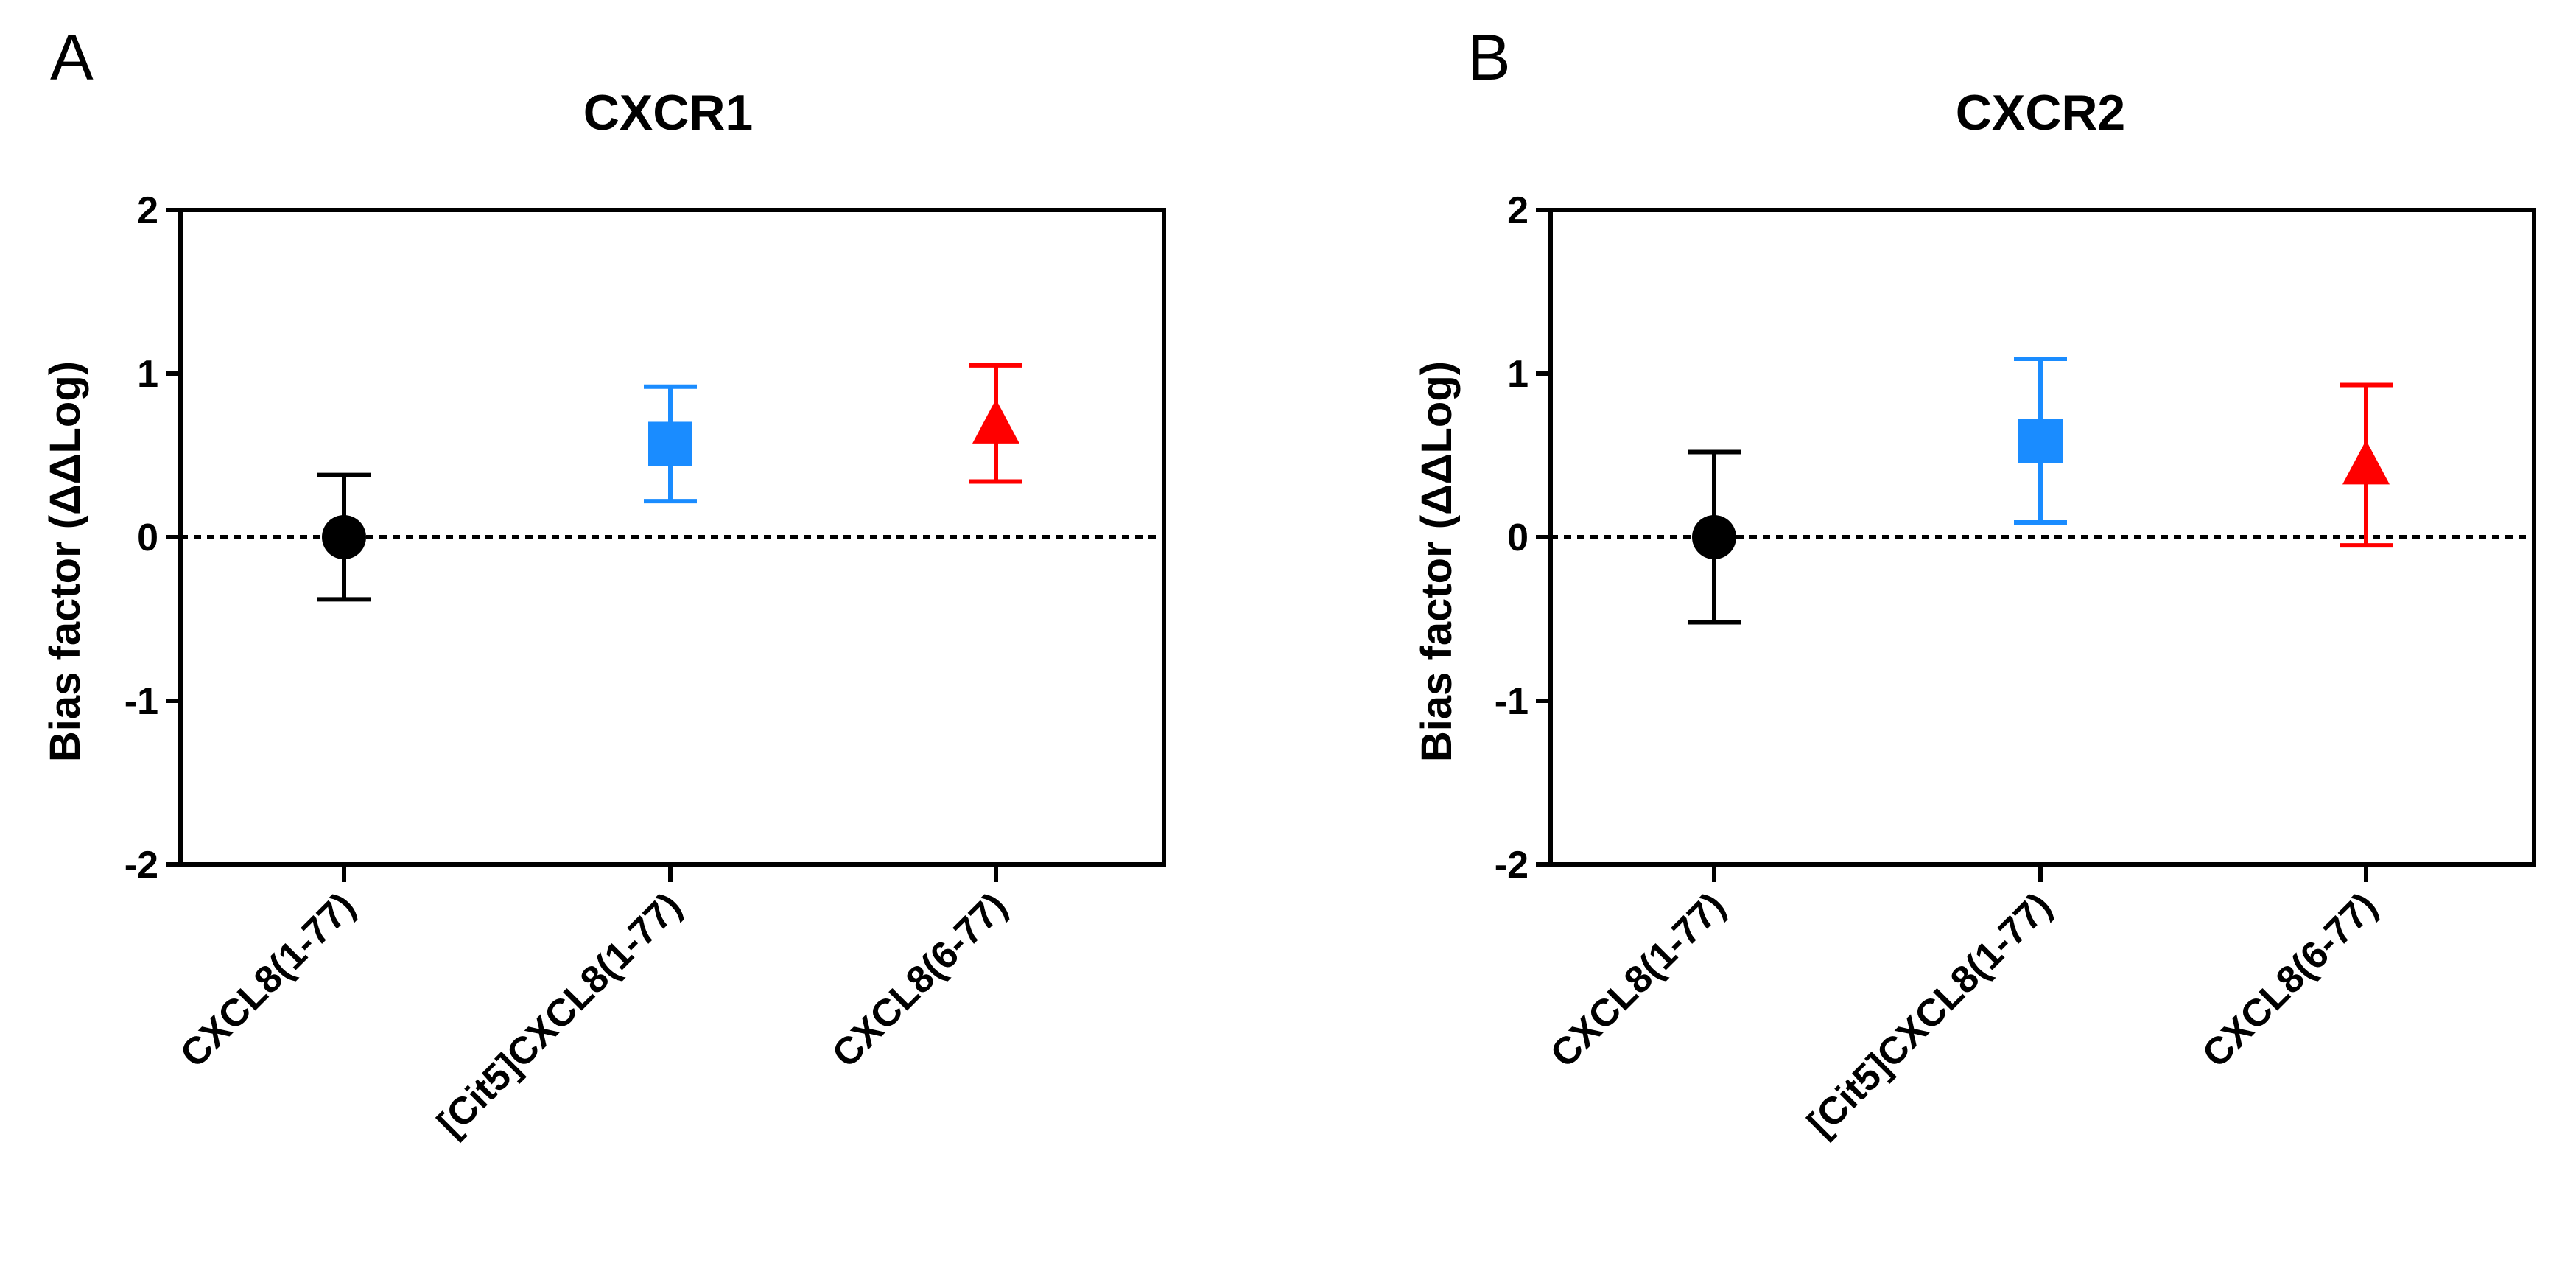 Image resolution: width=2576 pixels, height=1263 pixels. What do you see at coordinates (2041, 113) in the screenshot?
I see `chart-title: CXCR2` at bounding box center [2041, 113].